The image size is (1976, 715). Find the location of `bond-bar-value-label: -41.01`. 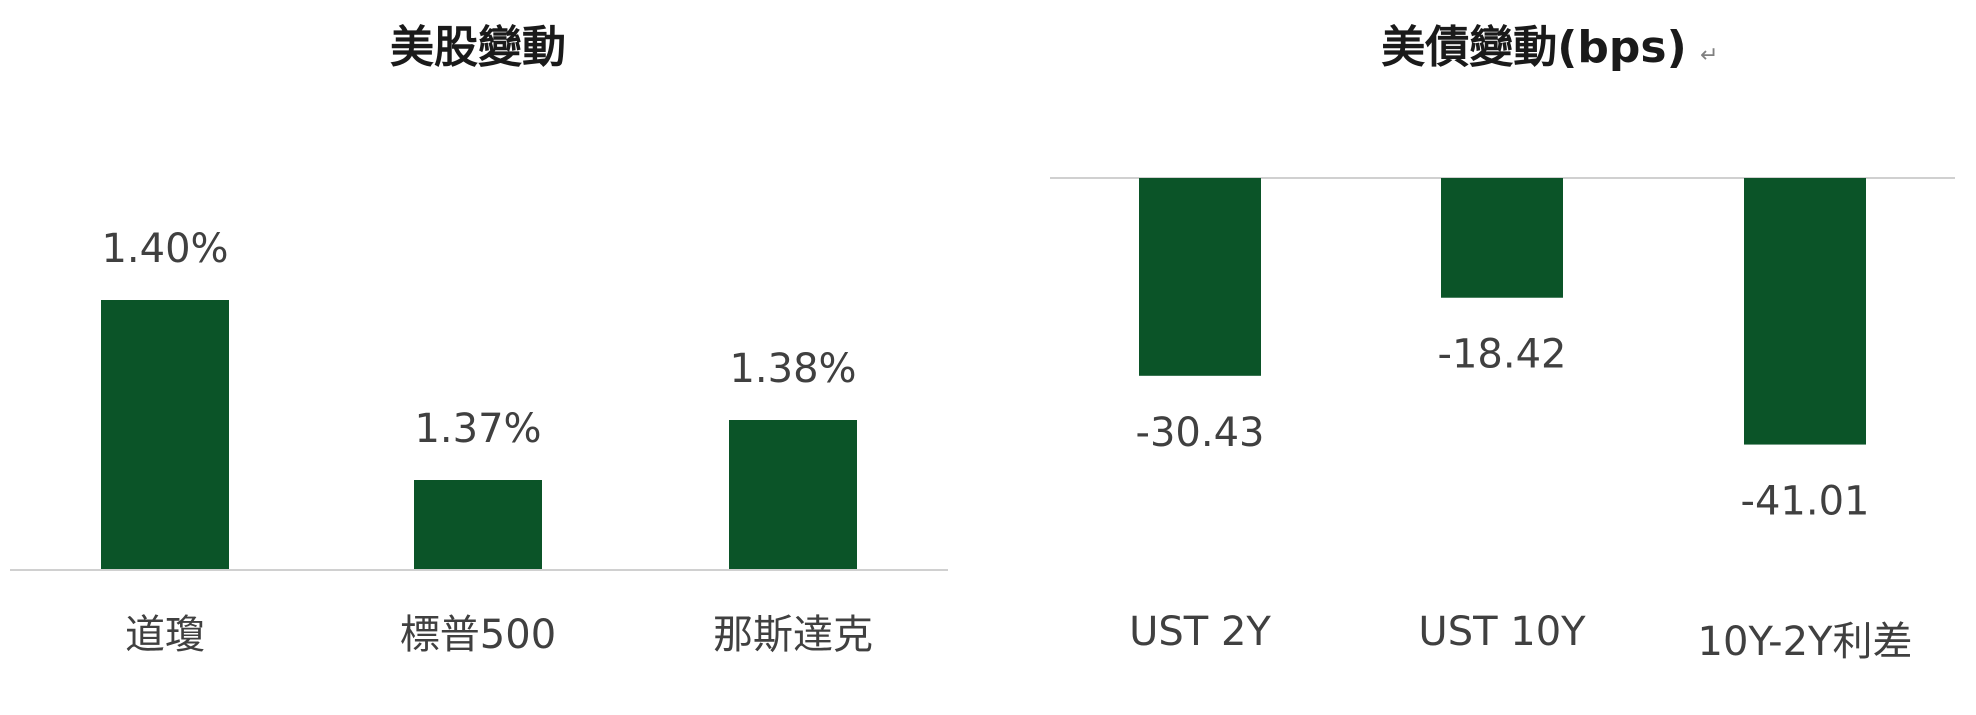

bond-bar-value-label: -41.01 is located at coordinates (1805, 502).